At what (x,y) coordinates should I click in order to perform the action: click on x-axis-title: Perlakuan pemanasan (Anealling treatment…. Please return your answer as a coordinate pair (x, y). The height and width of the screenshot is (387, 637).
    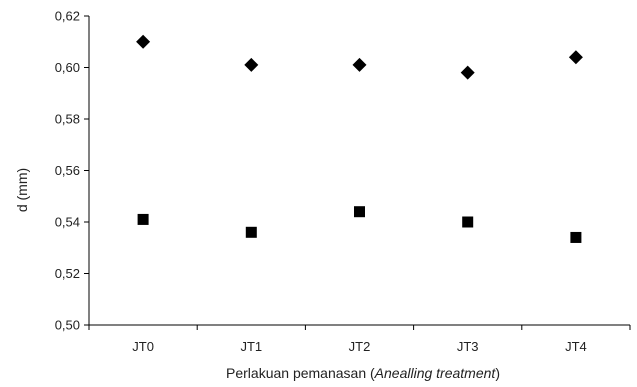
    Looking at the image, I should click on (363, 373).